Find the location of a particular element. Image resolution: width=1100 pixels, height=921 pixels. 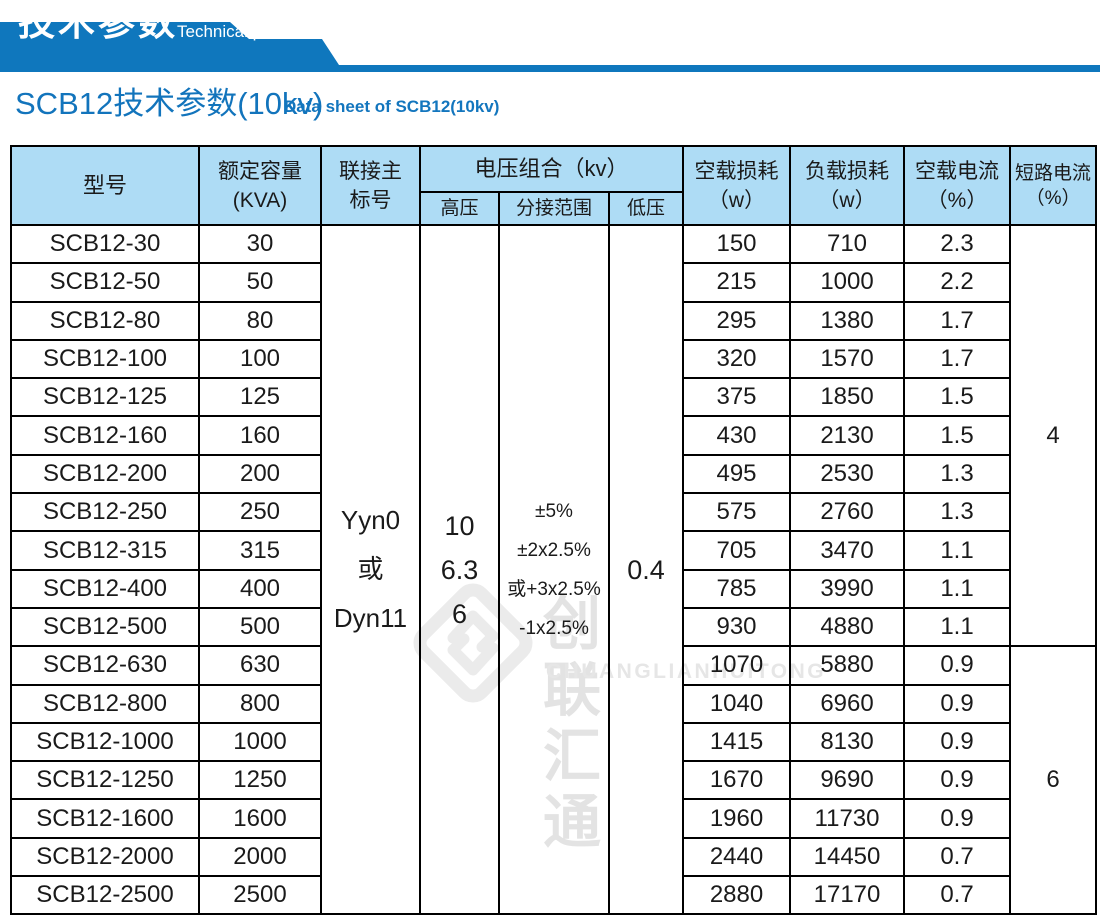

kva-cell: 30 is located at coordinates (260, 244).